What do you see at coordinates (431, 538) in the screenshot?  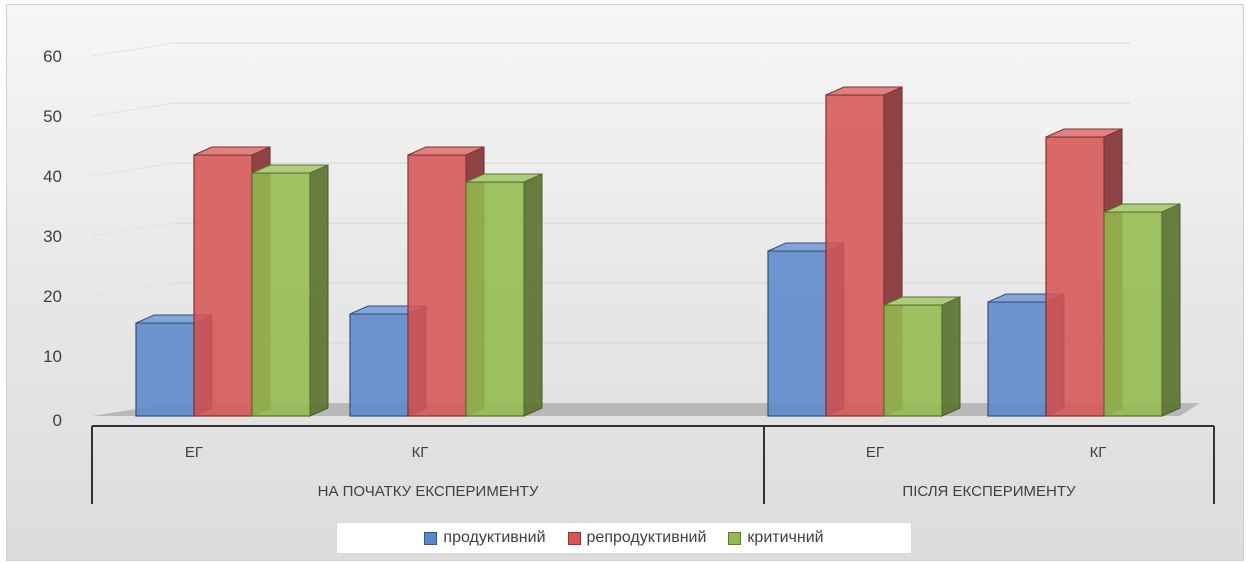 I see `legend-swatch-productive` at bounding box center [431, 538].